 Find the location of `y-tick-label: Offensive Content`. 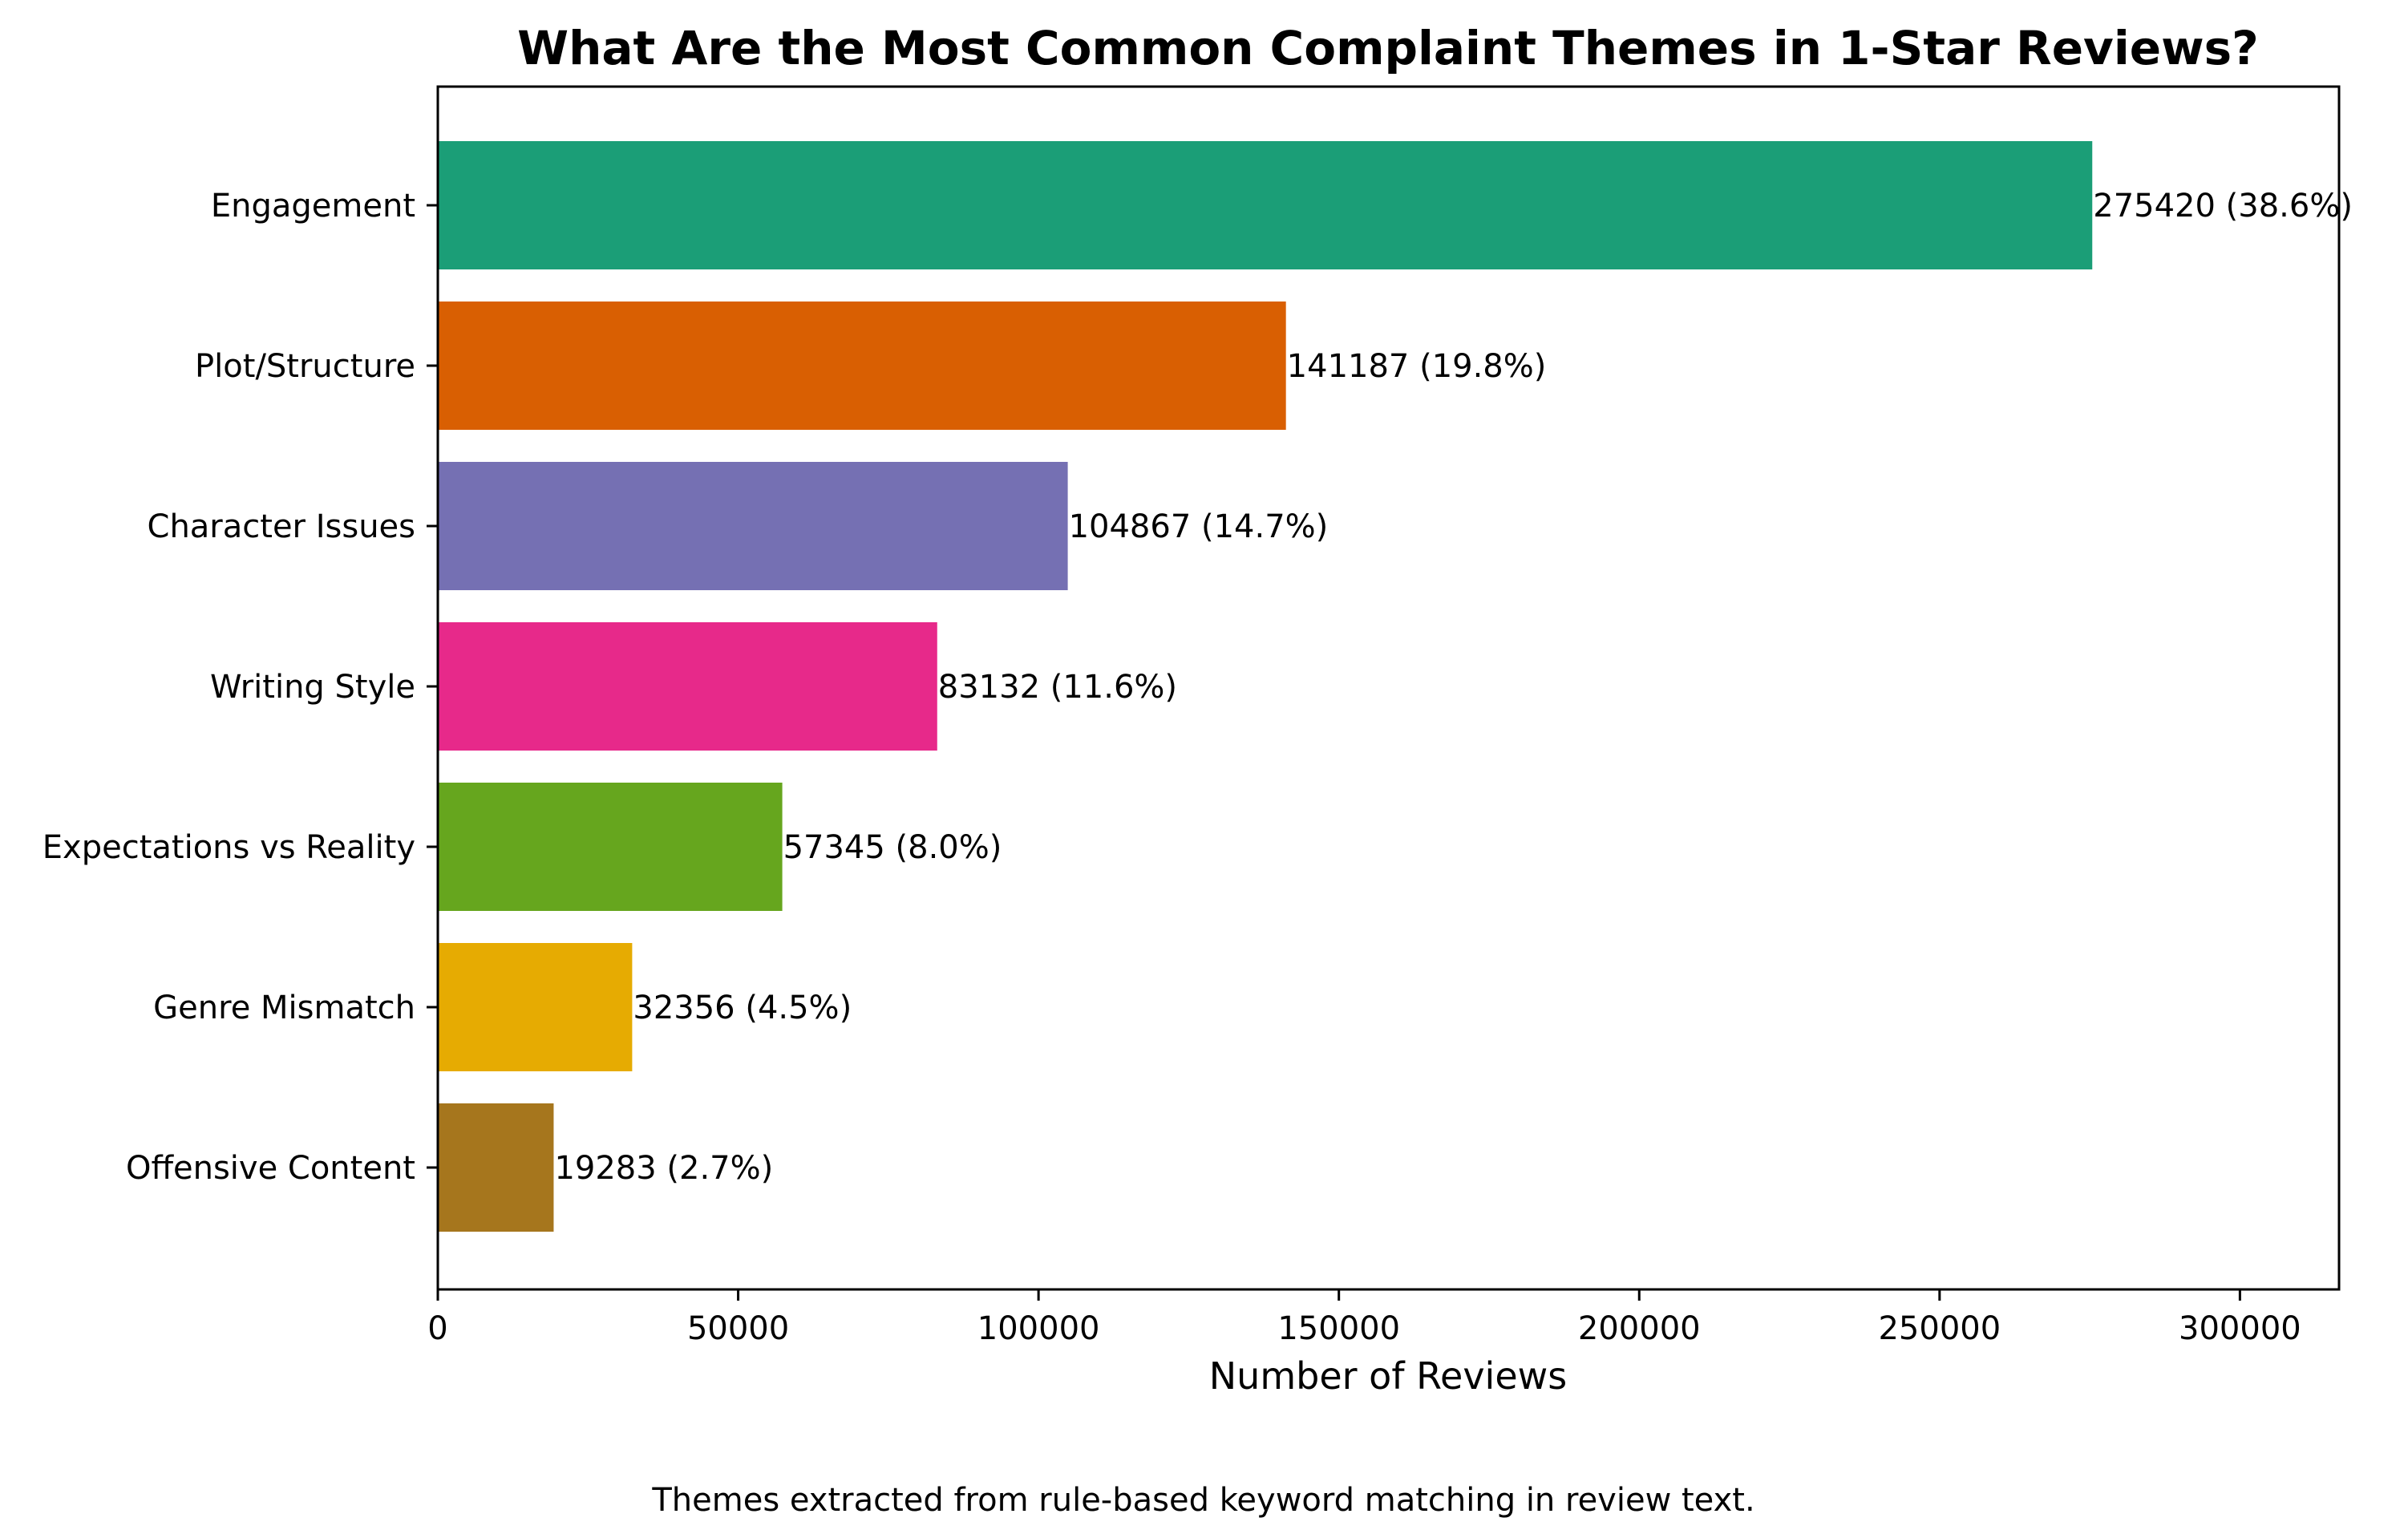

y-tick-label: Offensive Content is located at coordinates (271, 1168).